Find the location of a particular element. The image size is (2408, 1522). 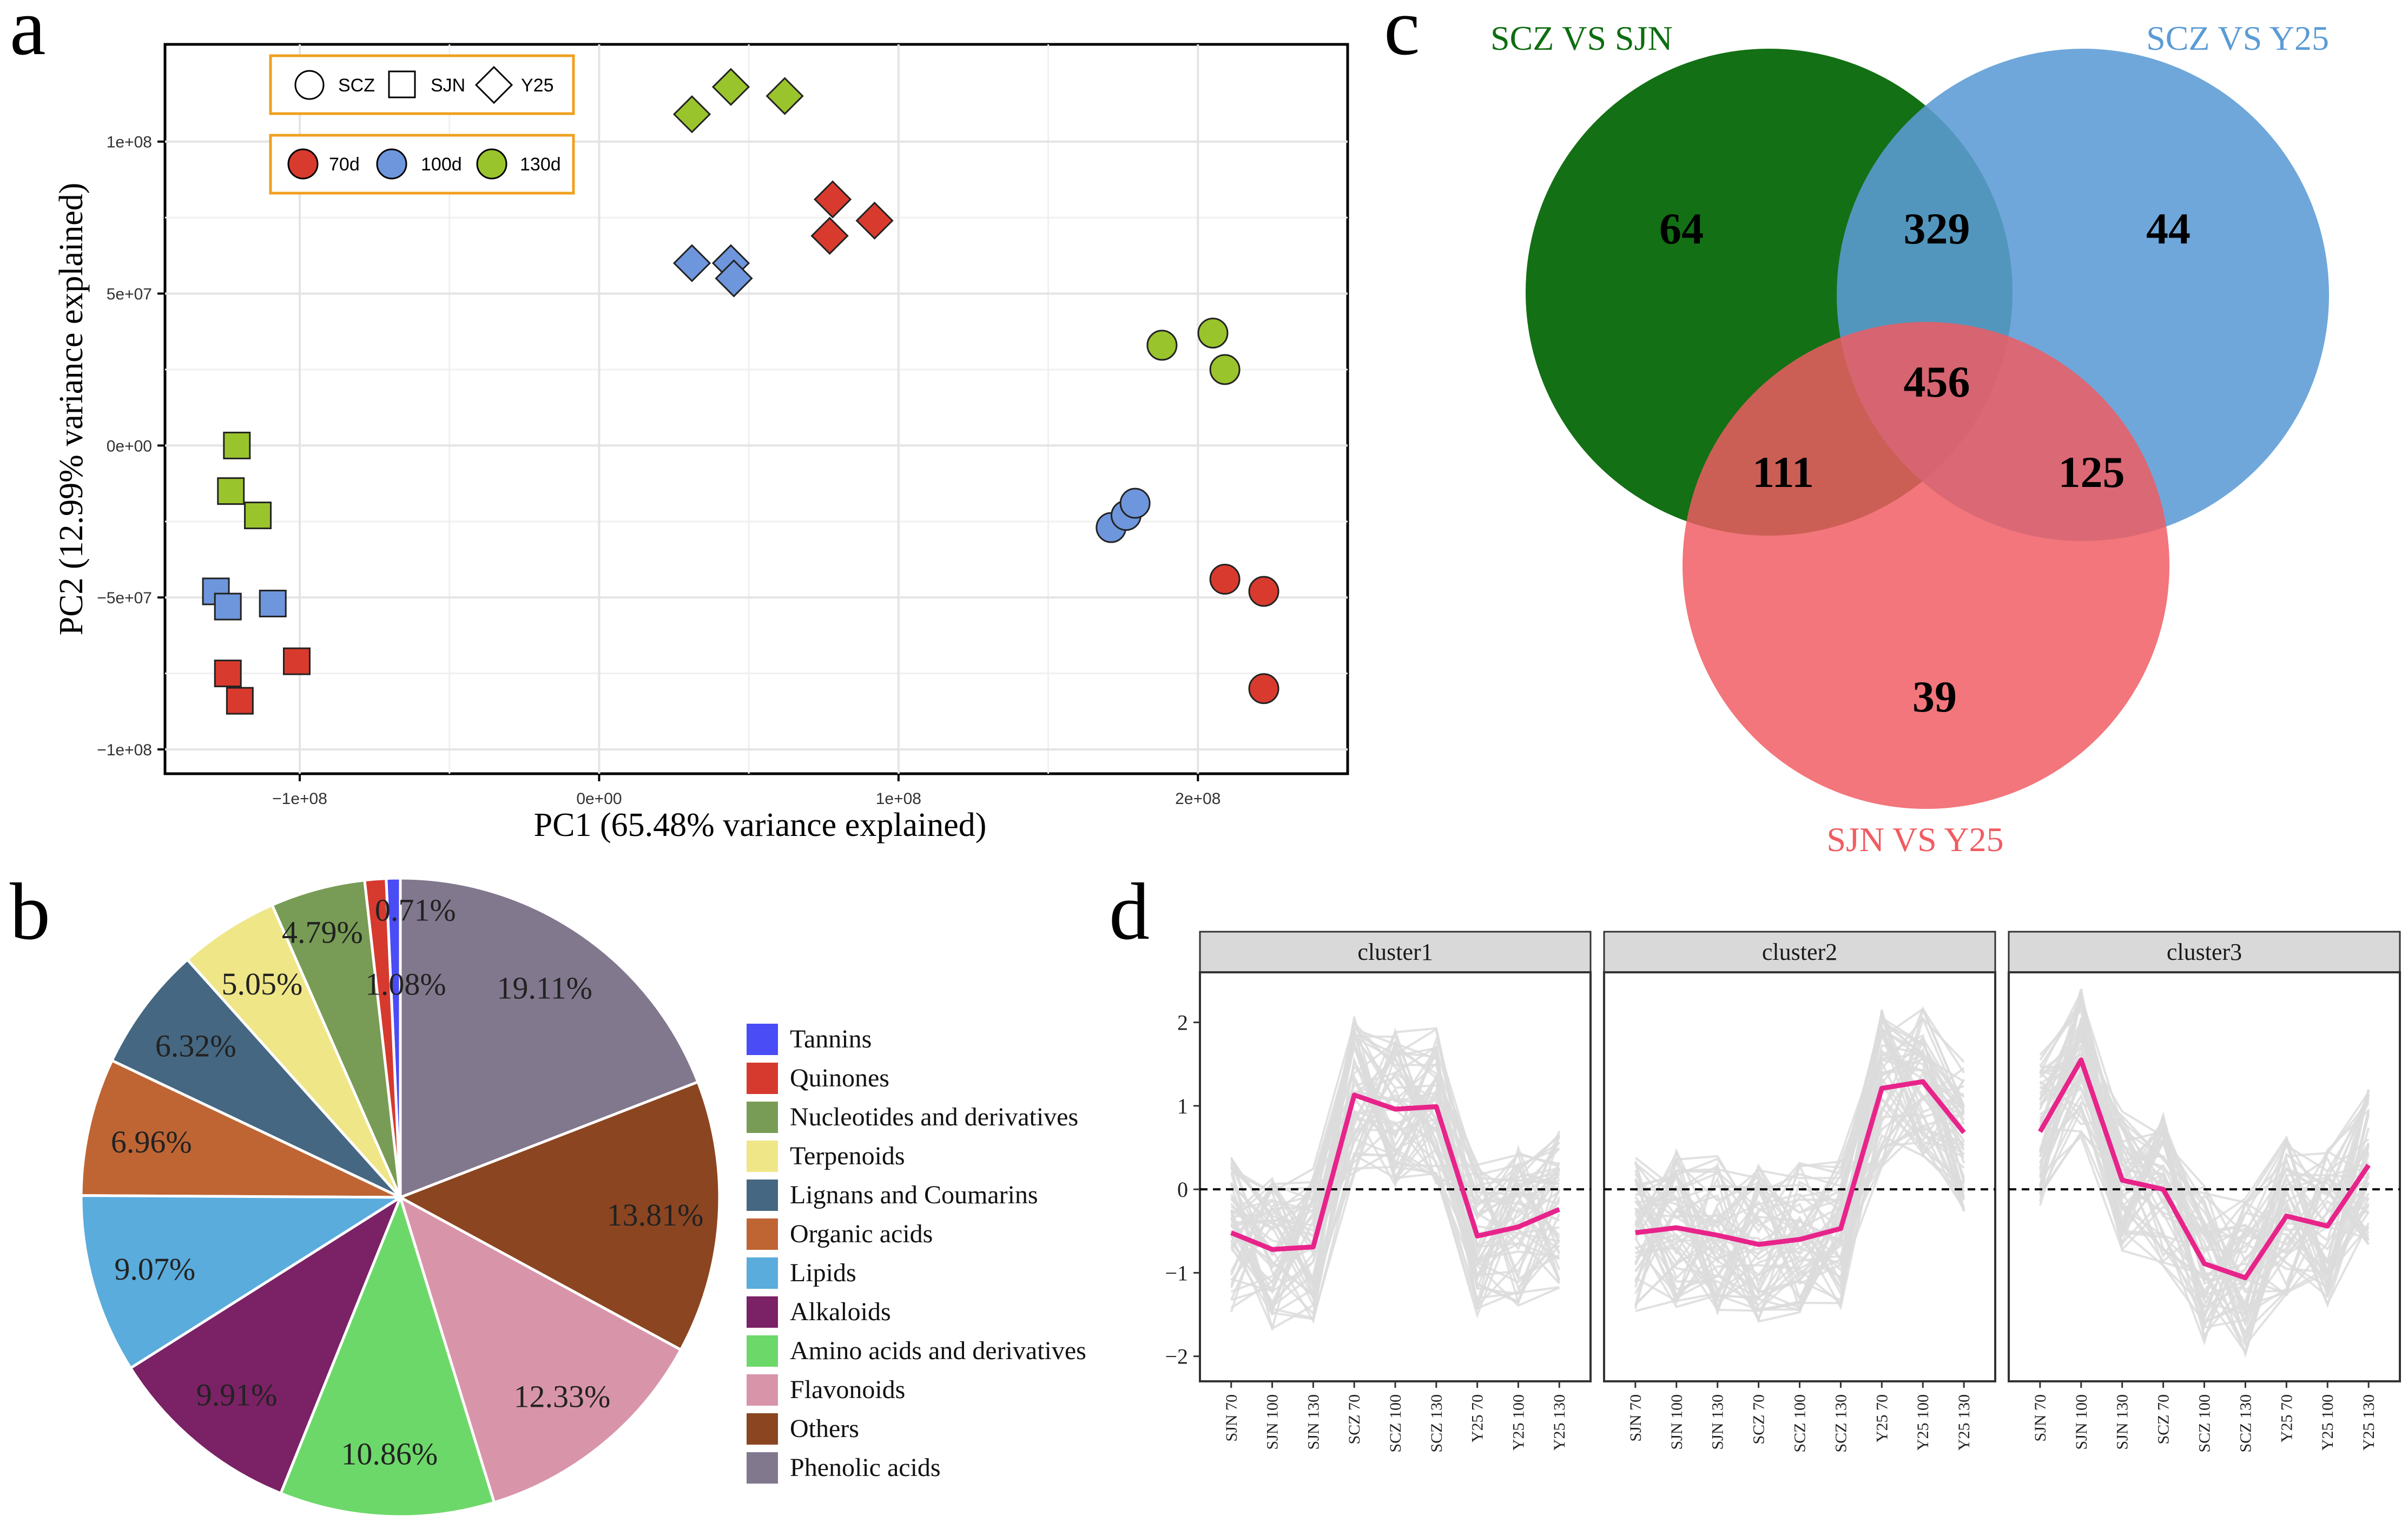

x-tick-label: SCZ 100 is located at coordinates (1395, 1423).